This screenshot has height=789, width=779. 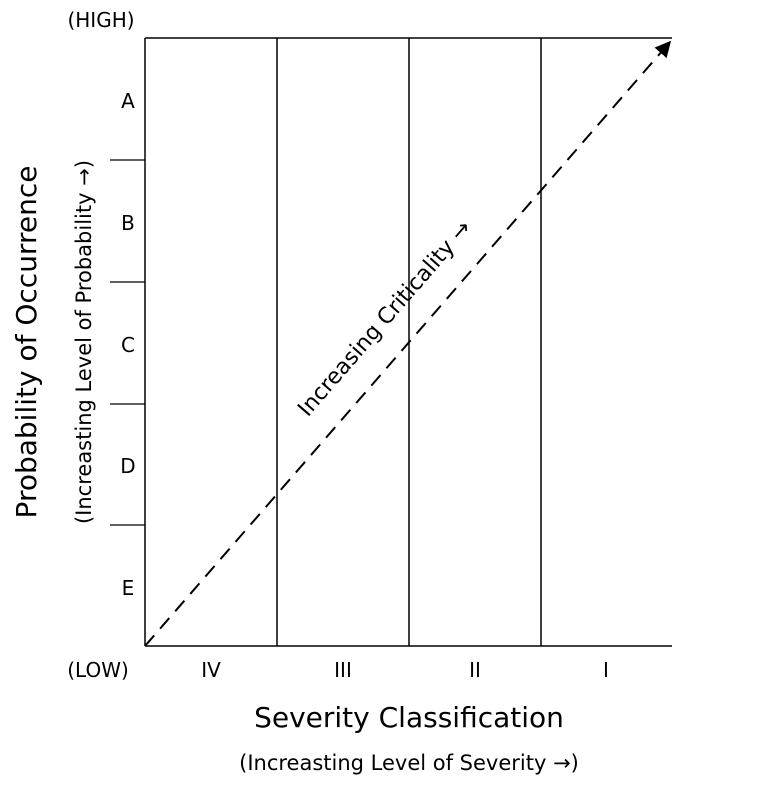 What do you see at coordinates (384, 319) in the screenshot?
I see `criticality-label: Increasing Criticality →` at bounding box center [384, 319].